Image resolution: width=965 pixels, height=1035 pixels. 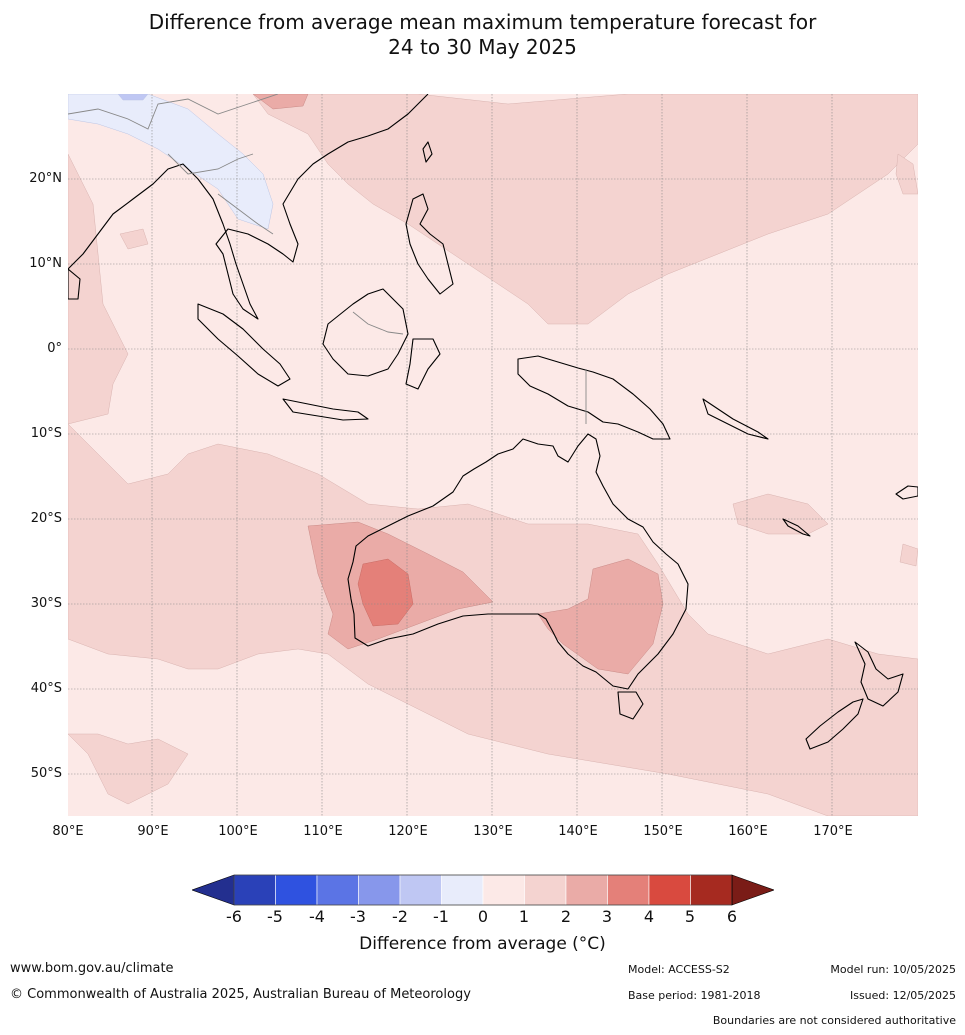 I want to click on lon-label-140e: 140°E, so click(x=578, y=831).